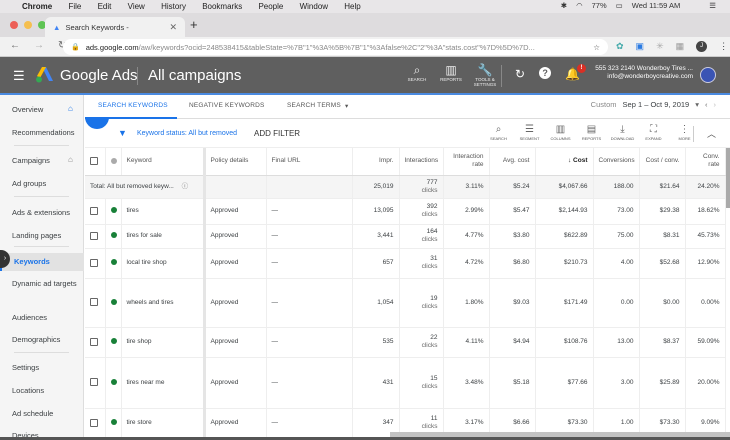 The height and width of the screenshot is (440, 730). Describe the element at coordinates (222, 6) in the screenshot. I see `menu-bookmarks: Bookmarks` at that location.